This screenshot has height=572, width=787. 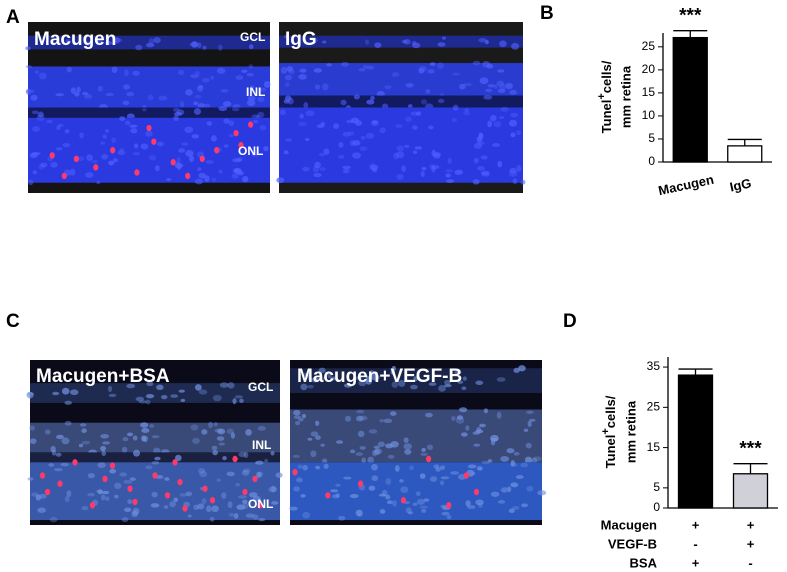 What do you see at coordinates (751, 543) in the screenshot?
I see `condition-value: +` at bounding box center [751, 543].